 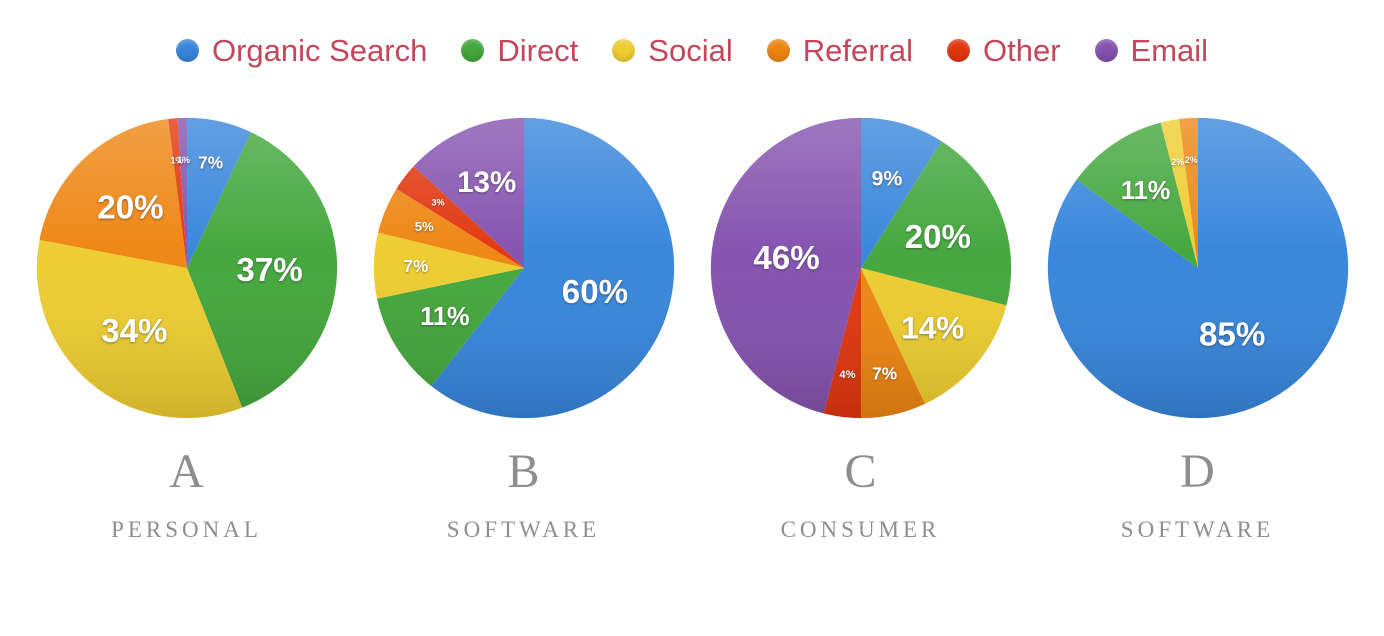 I want to click on legend-item-social: Social, so click(x=672, y=50).